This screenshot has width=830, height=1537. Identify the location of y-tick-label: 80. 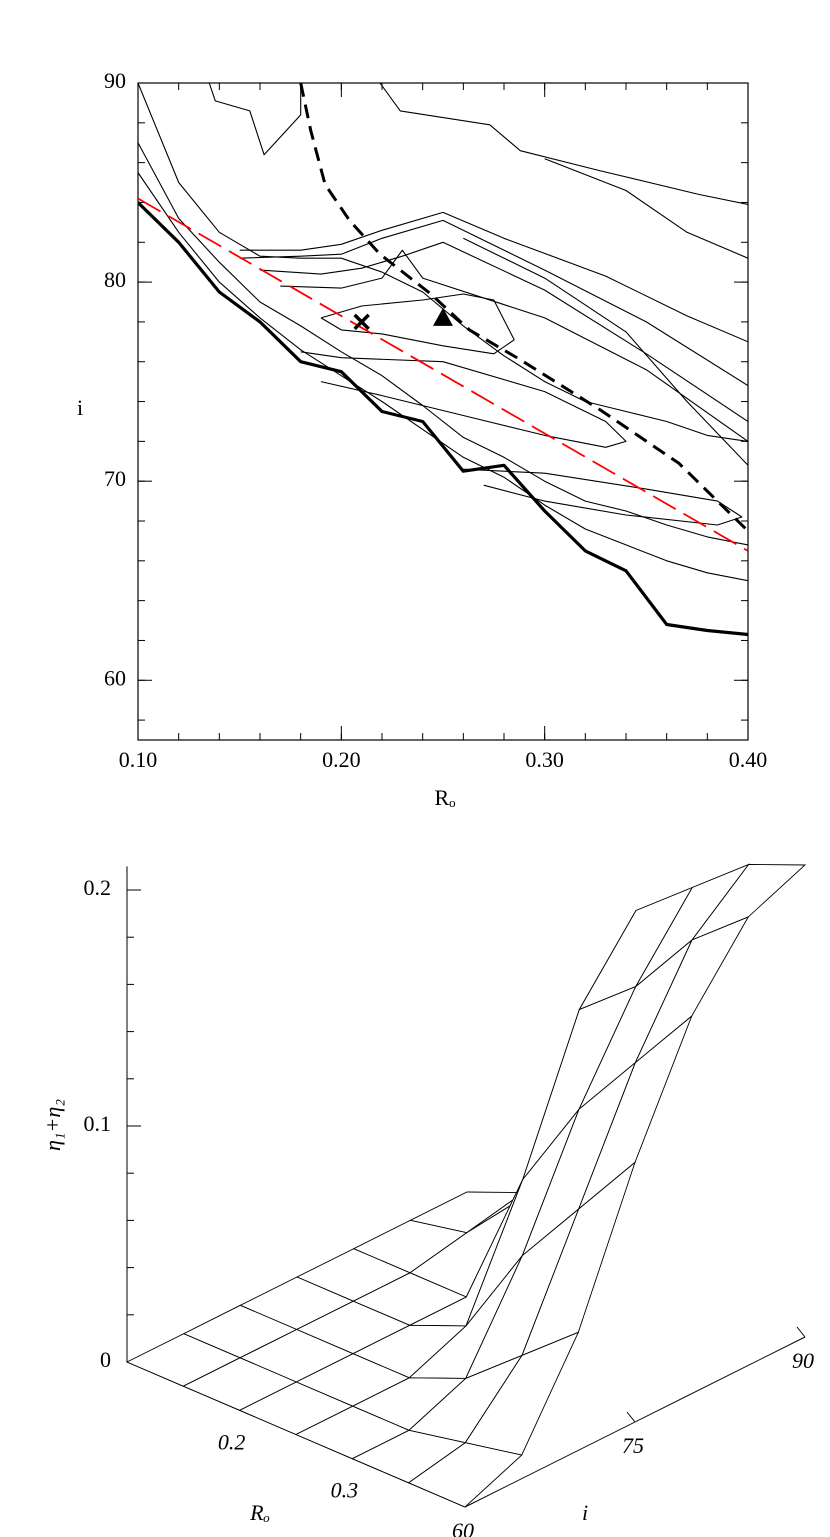
(115, 279).